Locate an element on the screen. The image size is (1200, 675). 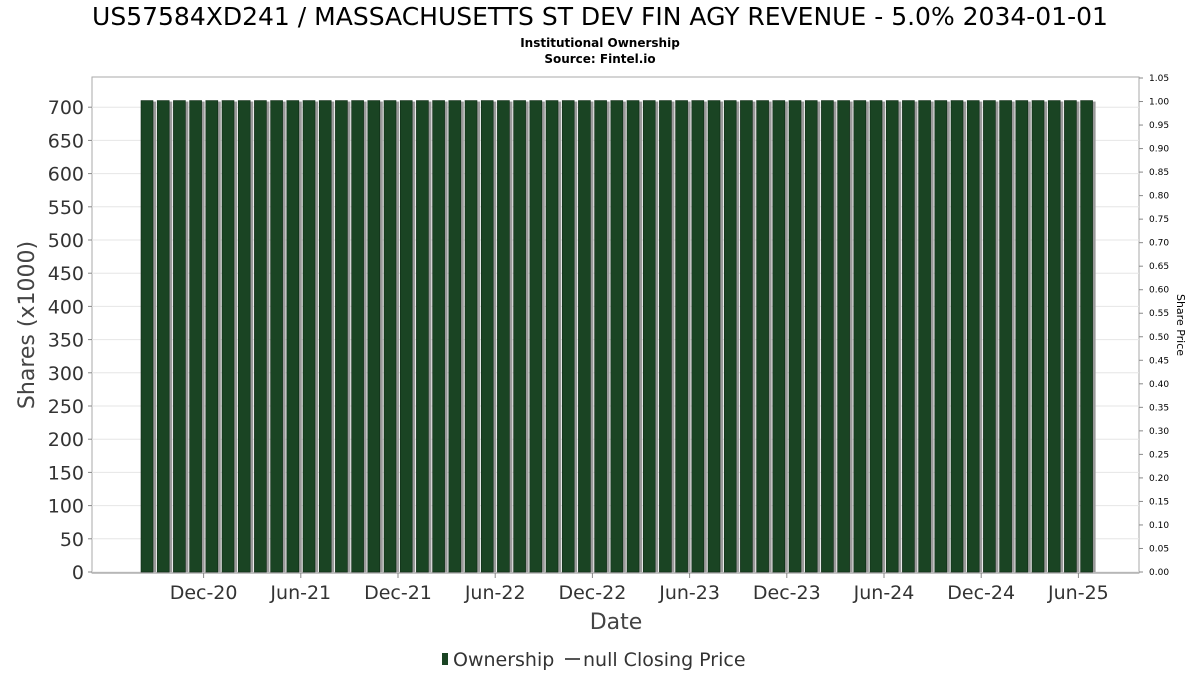
x-tick-label: Dec-21 is located at coordinates (398, 593).